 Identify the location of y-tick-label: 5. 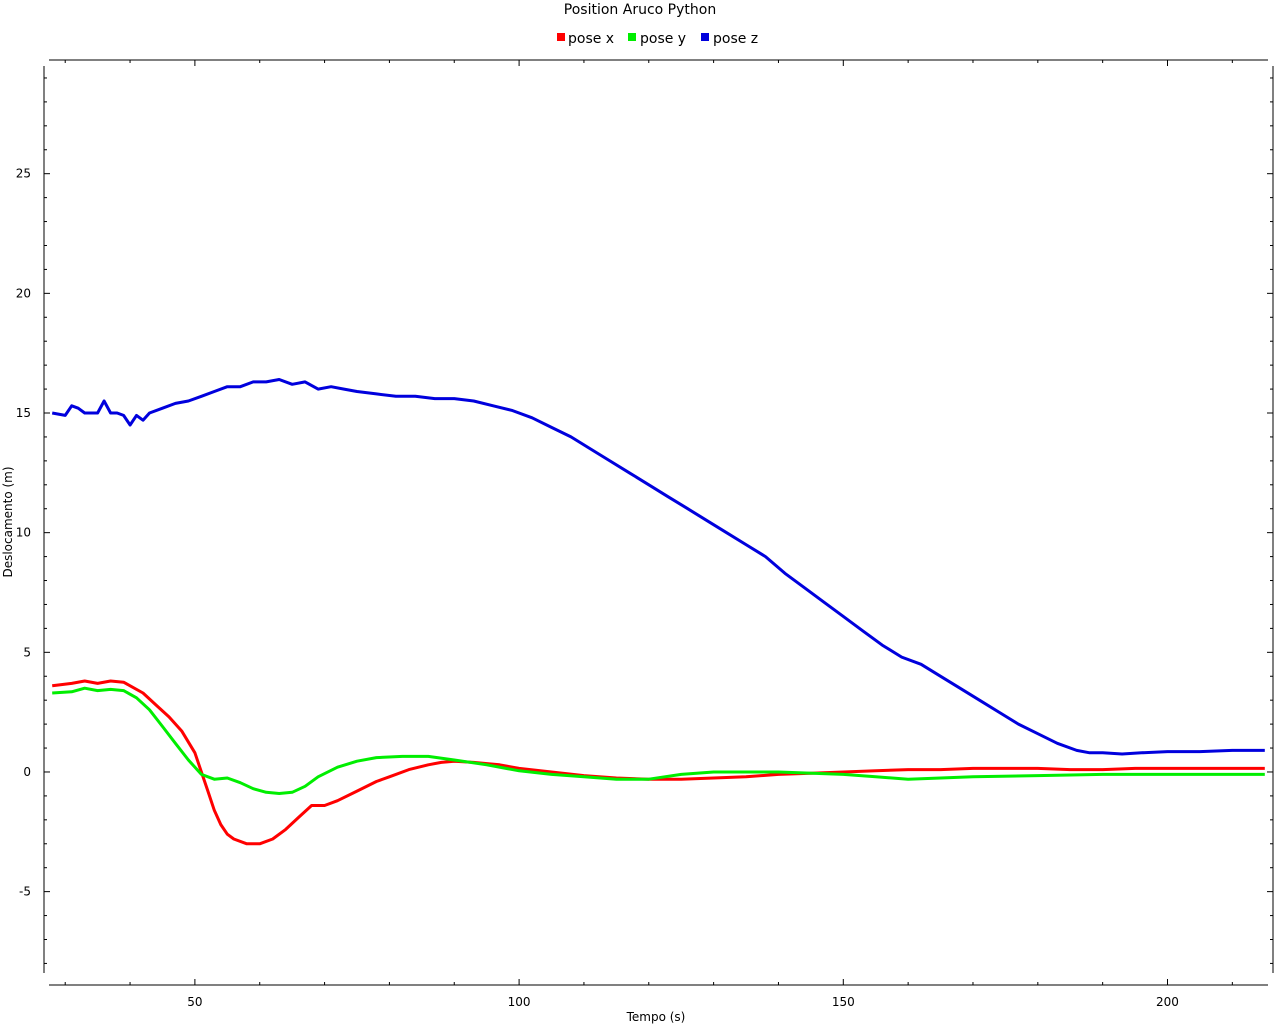
(27, 652).